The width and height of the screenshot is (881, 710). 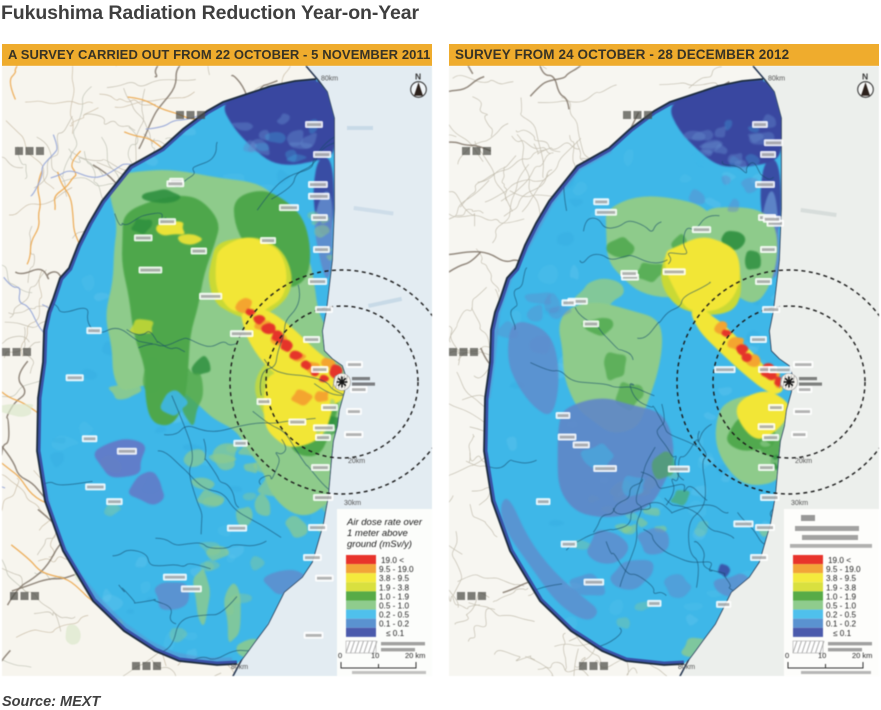 What do you see at coordinates (384, 522) in the screenshot?
I see `svg-text: Air dose rate over` at bounding box center [384, 522].